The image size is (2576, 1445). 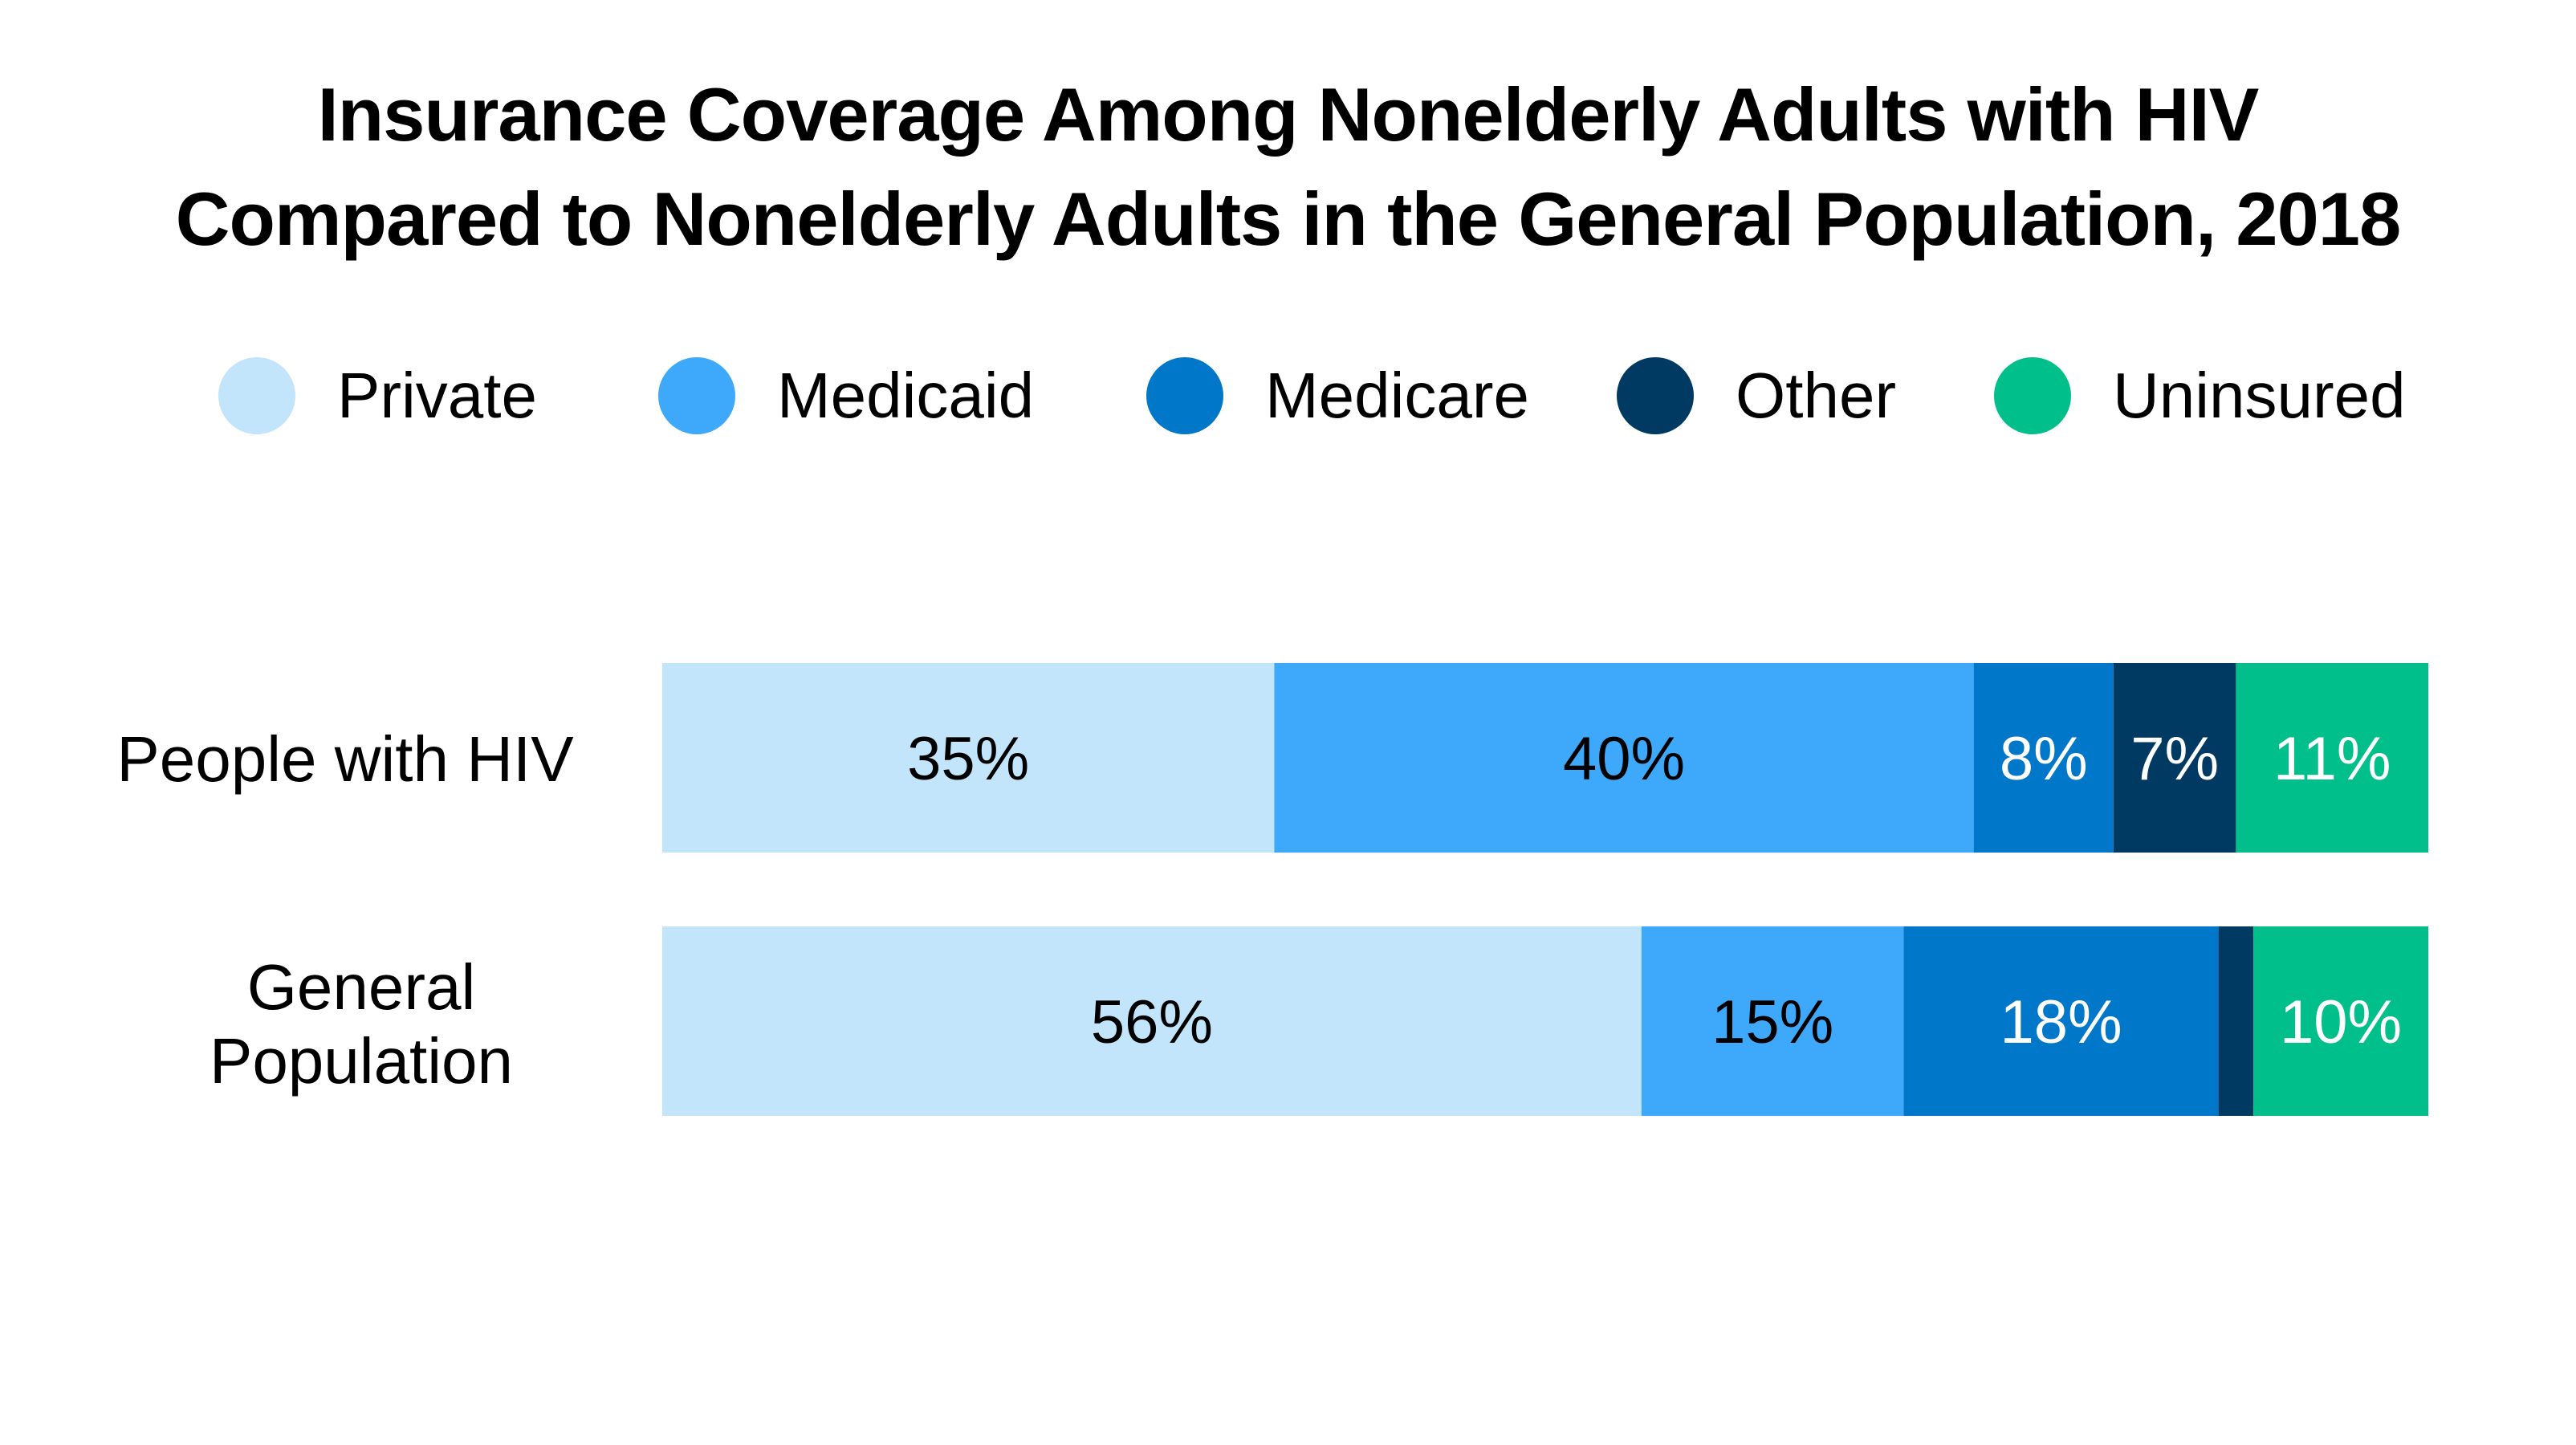 I want to click on data-label-people-with-hiv-private: 35%, so click(x=968, y=759).